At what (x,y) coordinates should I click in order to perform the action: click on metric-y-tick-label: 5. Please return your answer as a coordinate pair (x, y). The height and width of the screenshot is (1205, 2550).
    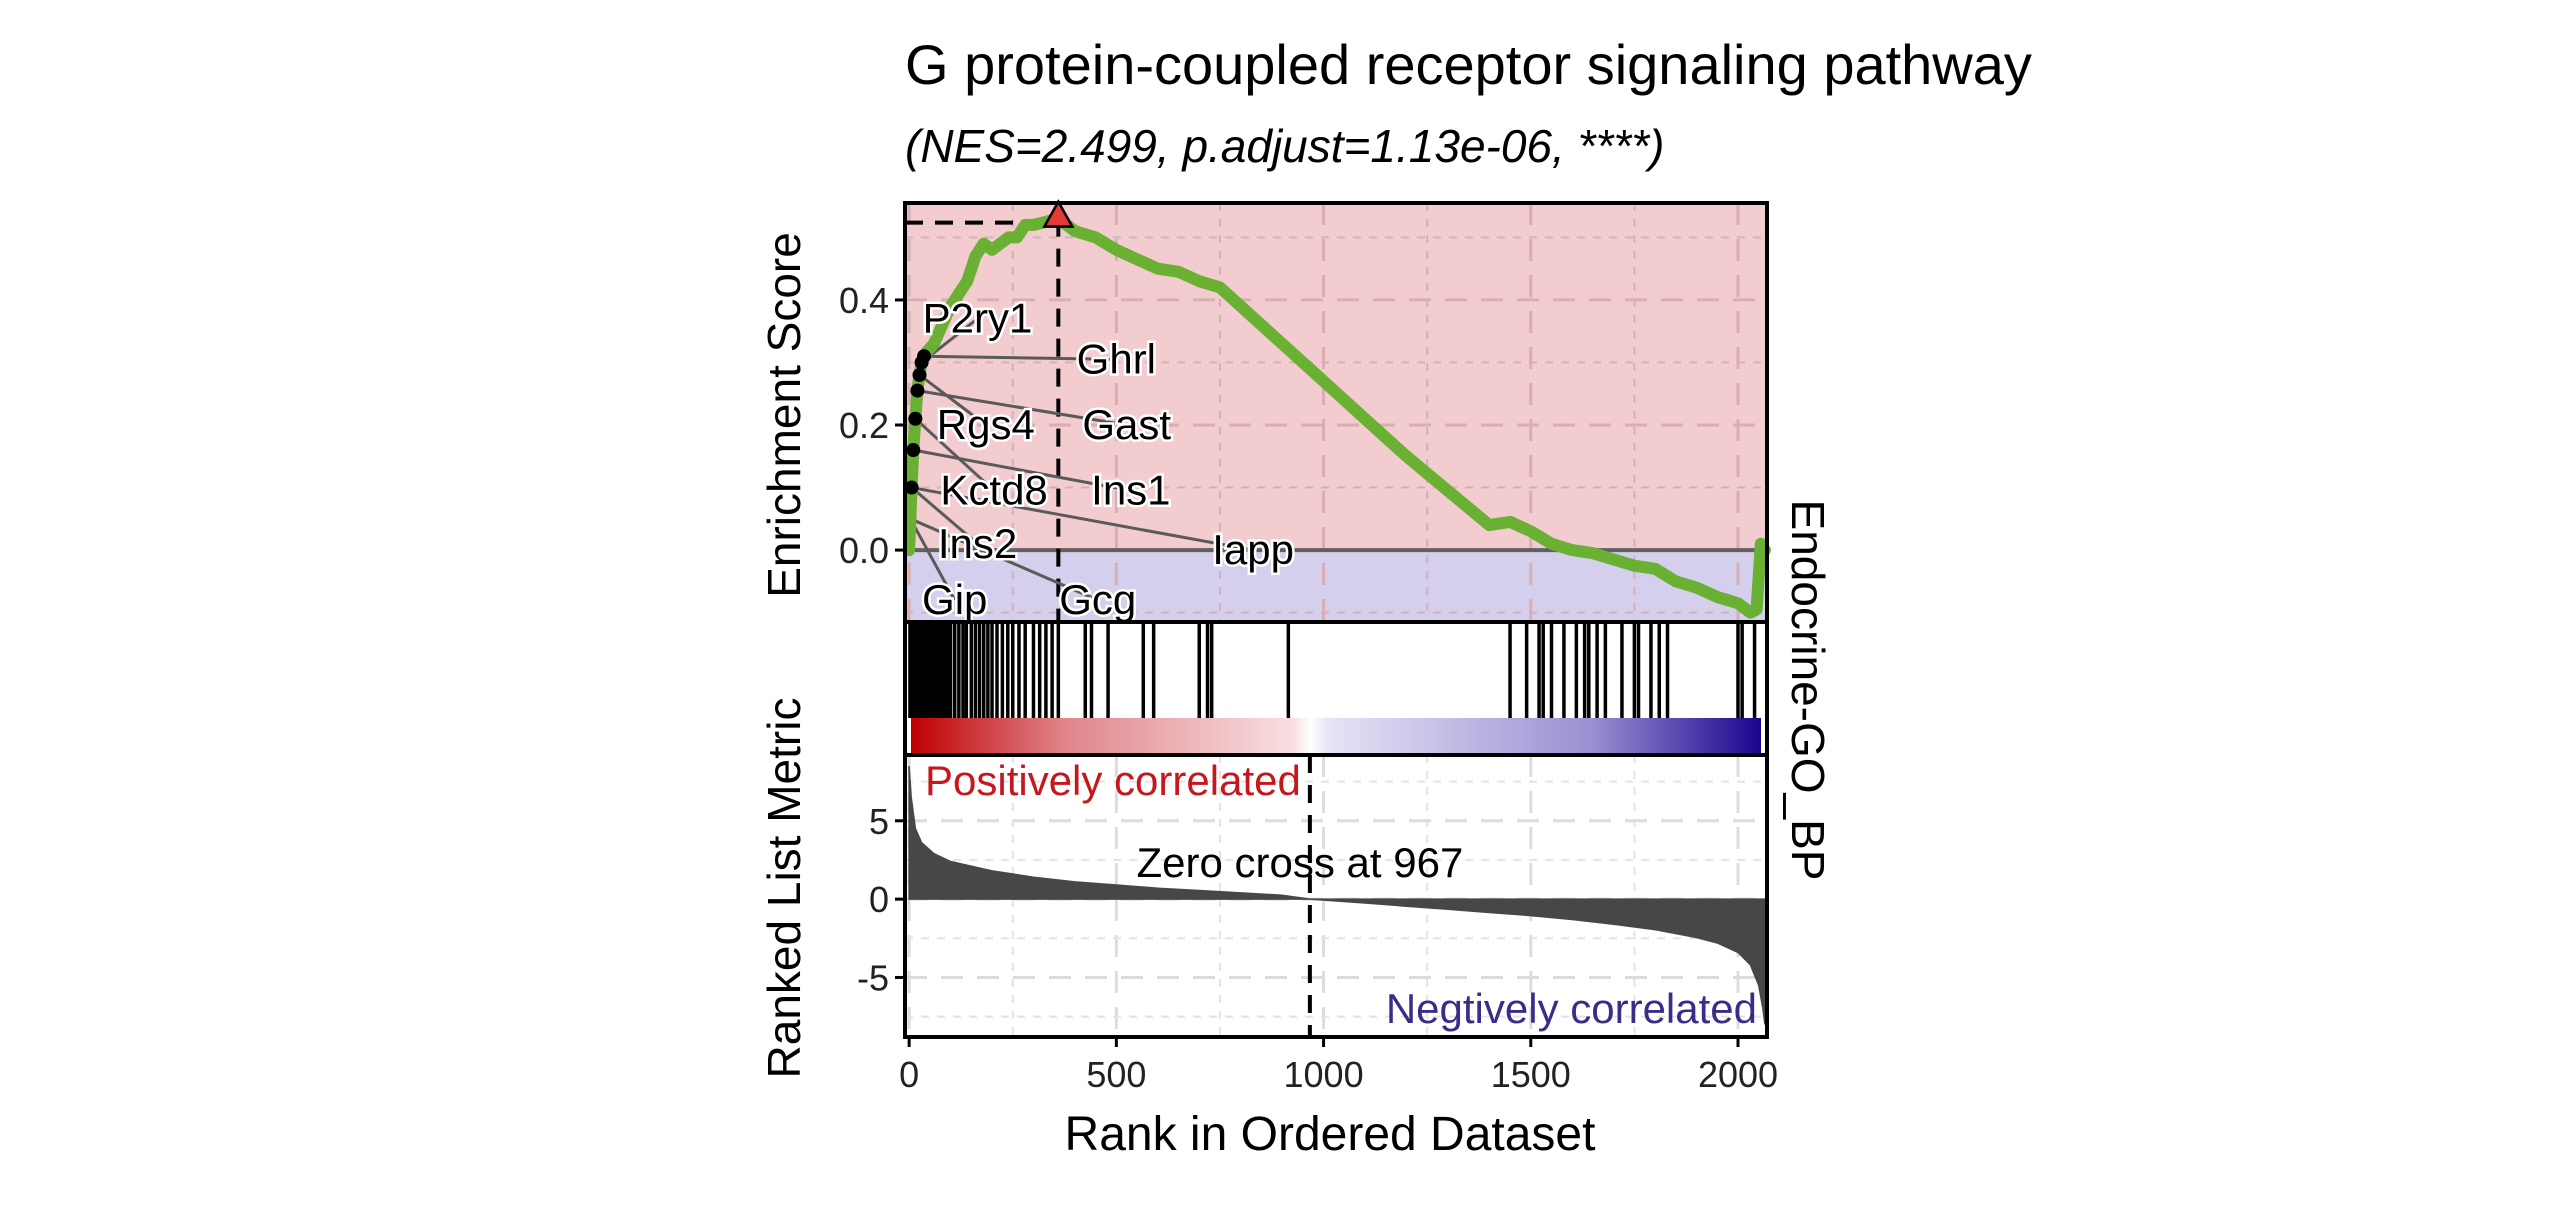
    Looking at the image, I should click on (879, 821).